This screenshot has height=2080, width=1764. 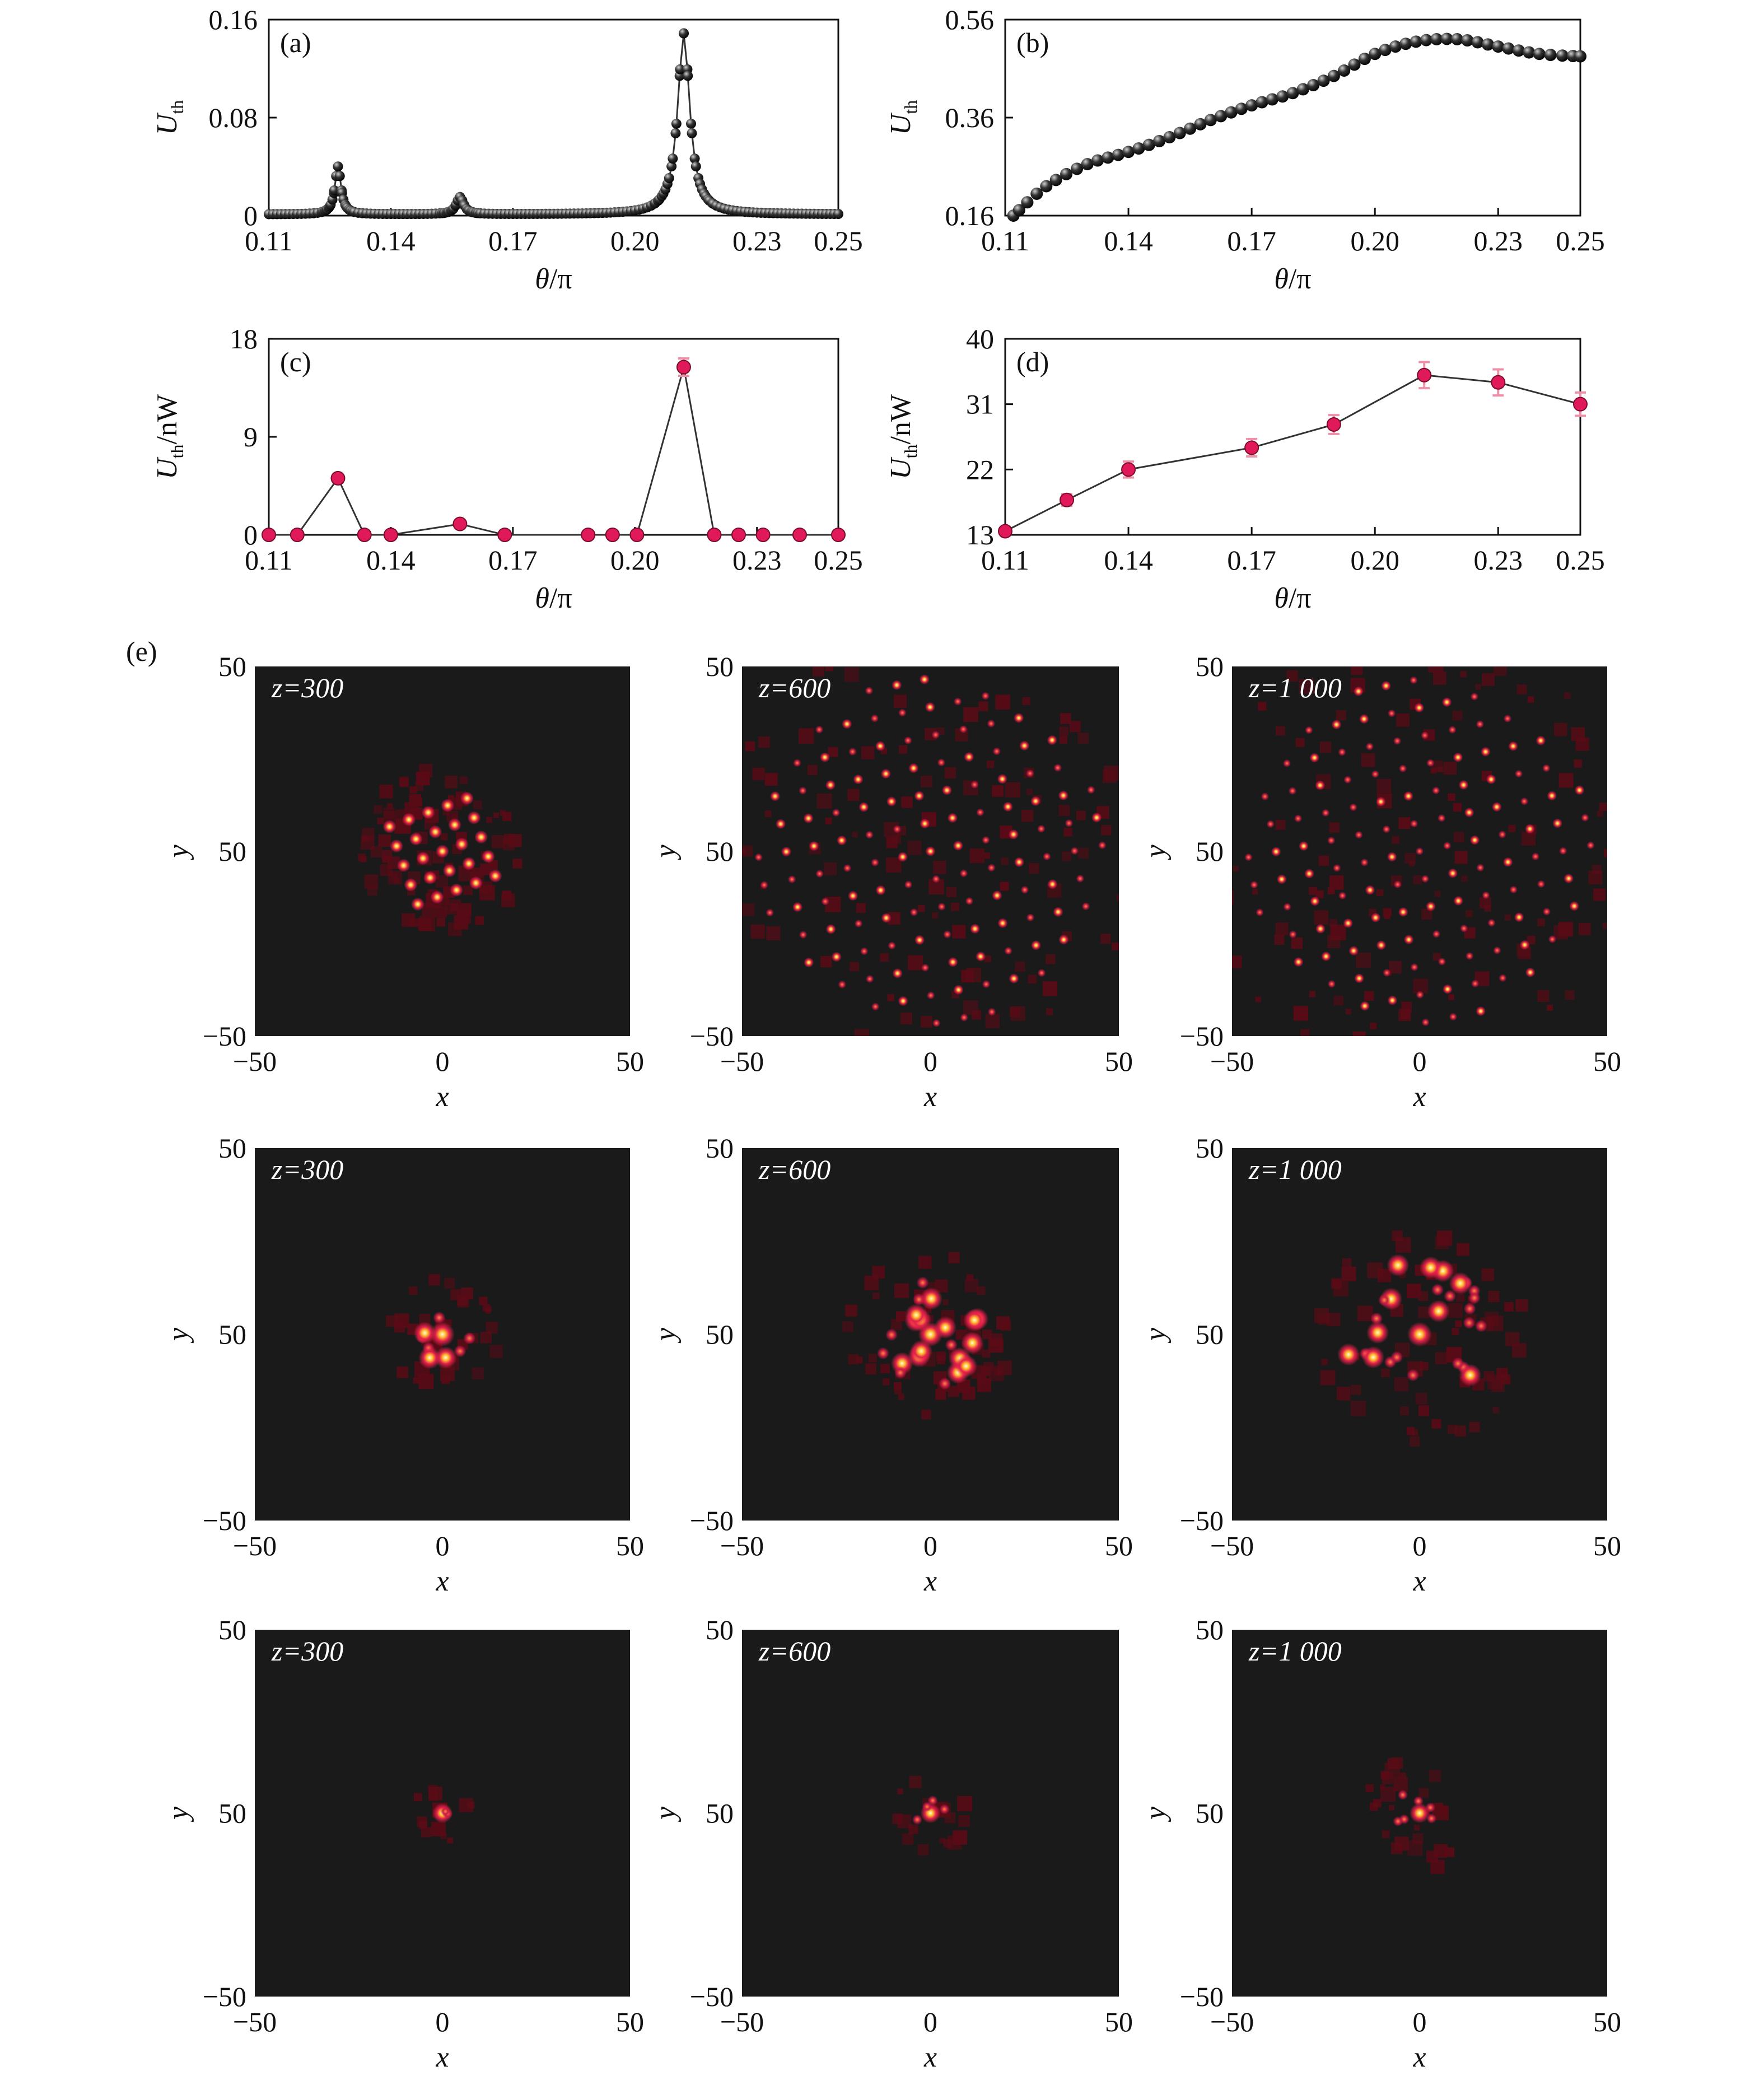 I want to click on x-tick-label: 0.11, so click(x=269, y=240).